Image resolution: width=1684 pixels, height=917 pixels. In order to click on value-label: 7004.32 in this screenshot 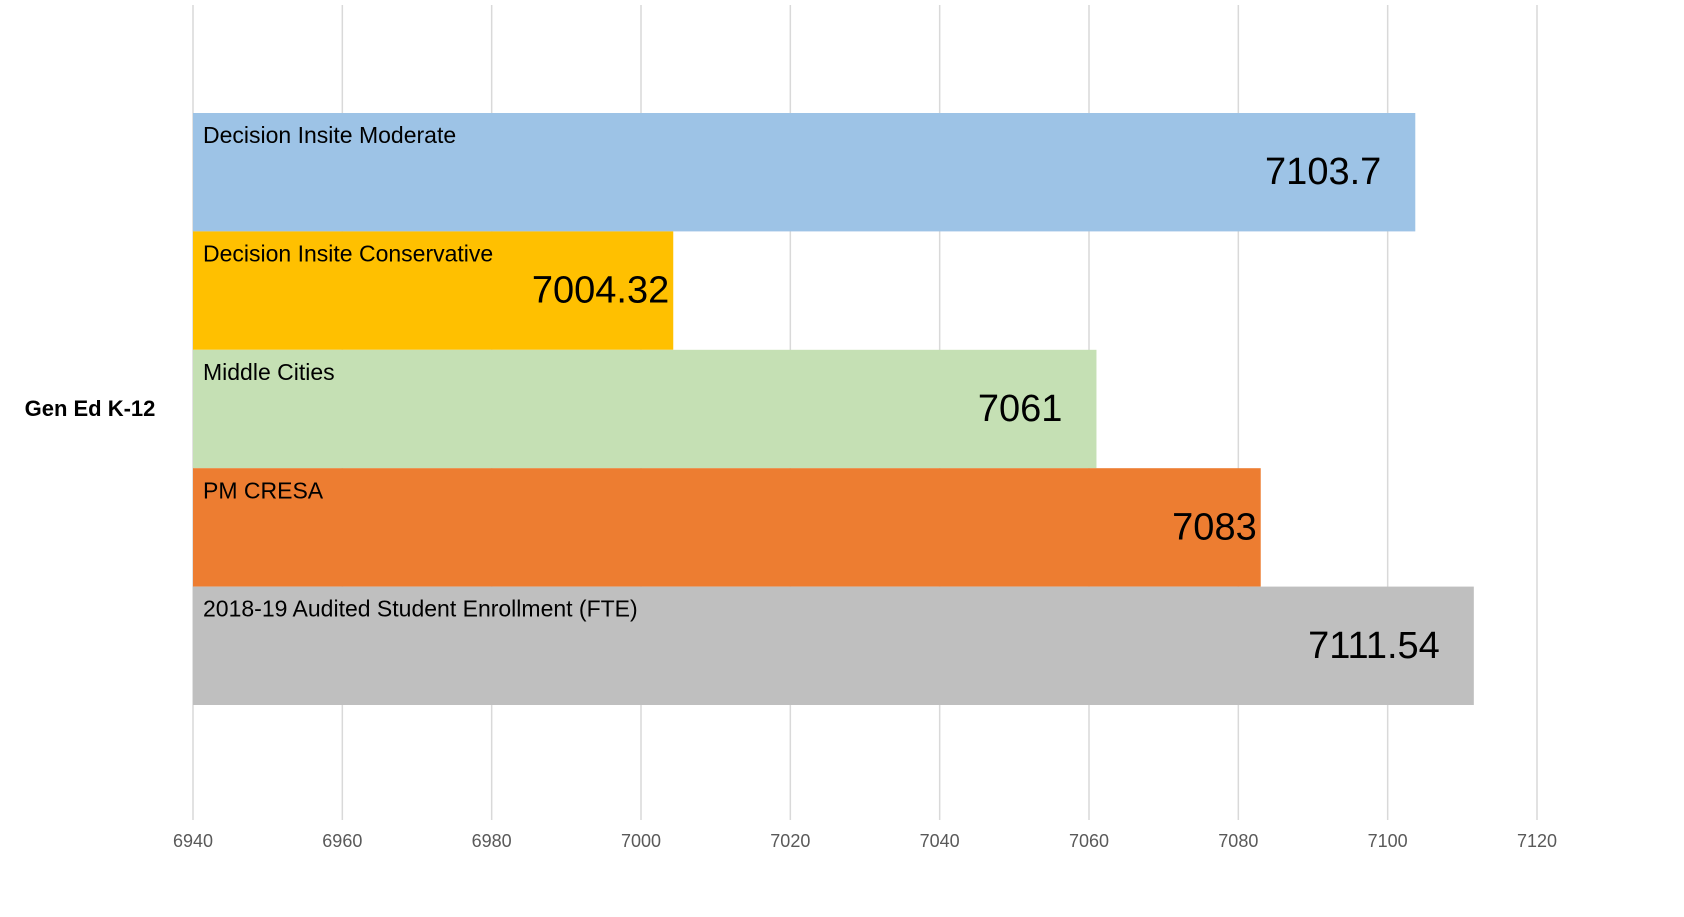, I will do `click(600, 291)`.